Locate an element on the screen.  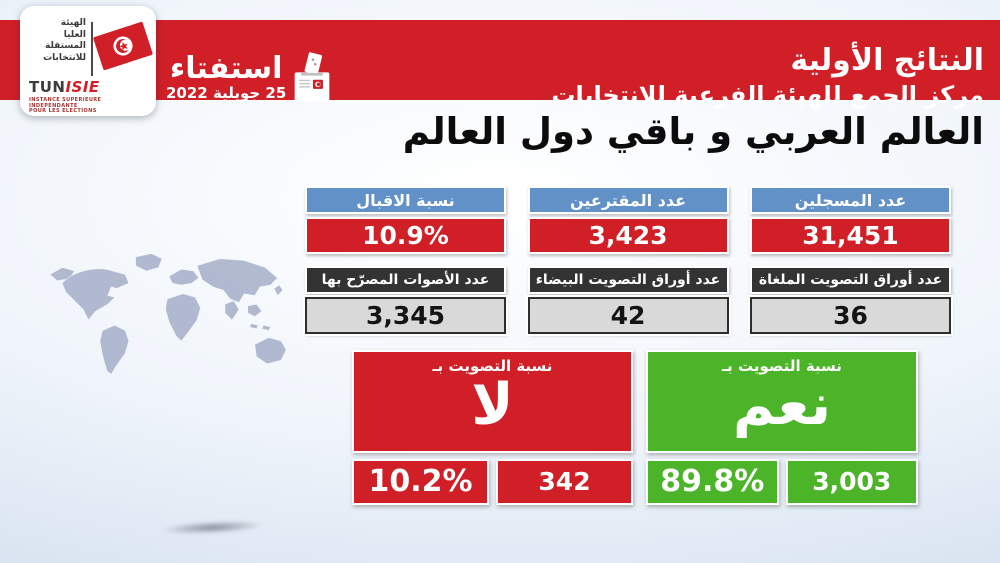
logo-line-3: المستقلة is located at coordinates (65, 46).